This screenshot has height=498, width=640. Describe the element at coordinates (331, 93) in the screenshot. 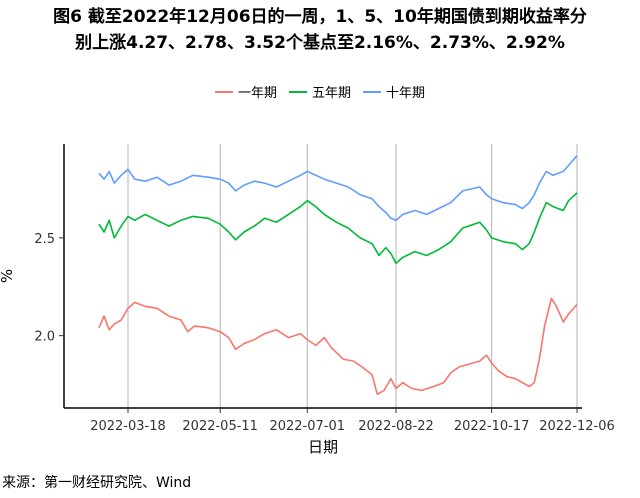

I see `legend-label-5y: 五年期` at that location.